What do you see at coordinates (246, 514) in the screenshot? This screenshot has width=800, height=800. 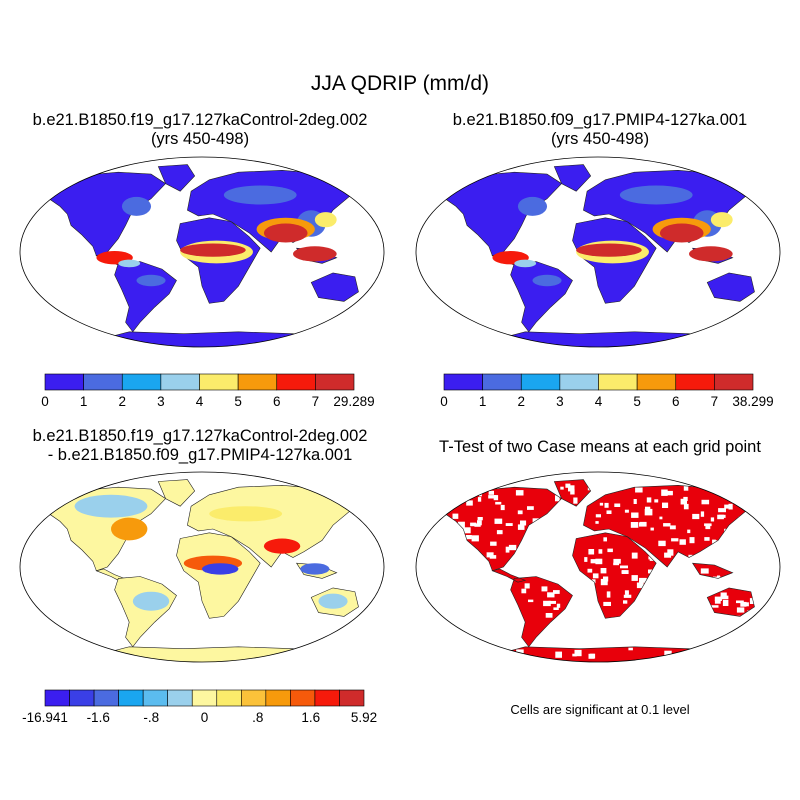 I see `eurasia-wetting` at bounding box center [246, 514].